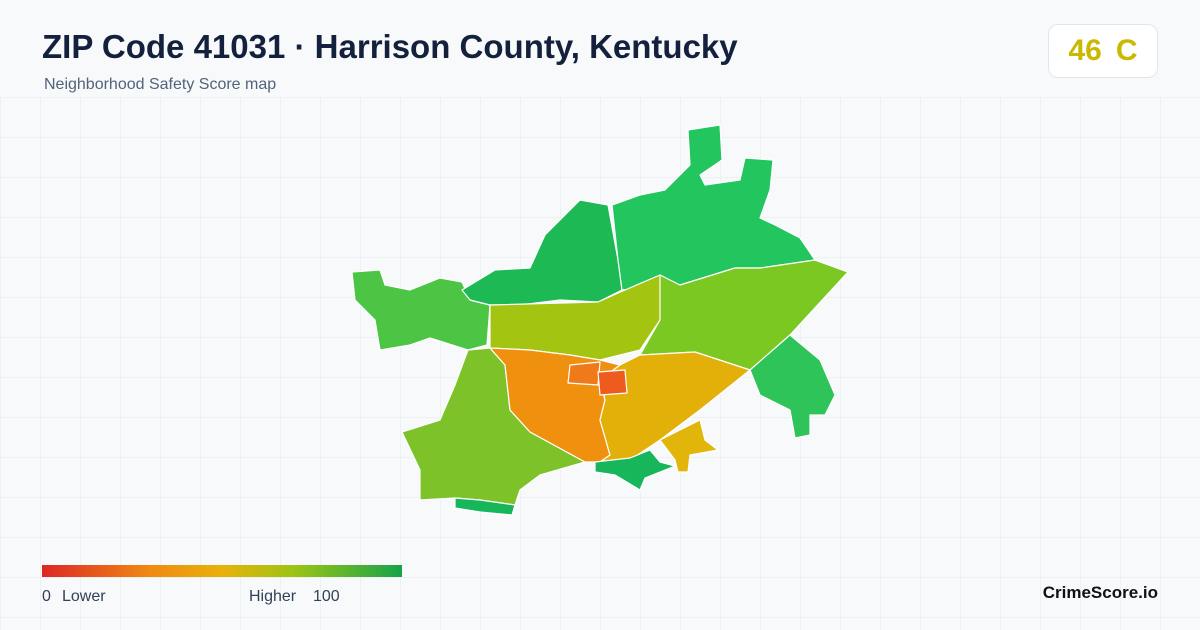 This screenshot has width=1200, height=630. What do you see at coordinates (1085, 50) in the screenshot?
I see `score-value: 46` at bounding box center [1085, 50].